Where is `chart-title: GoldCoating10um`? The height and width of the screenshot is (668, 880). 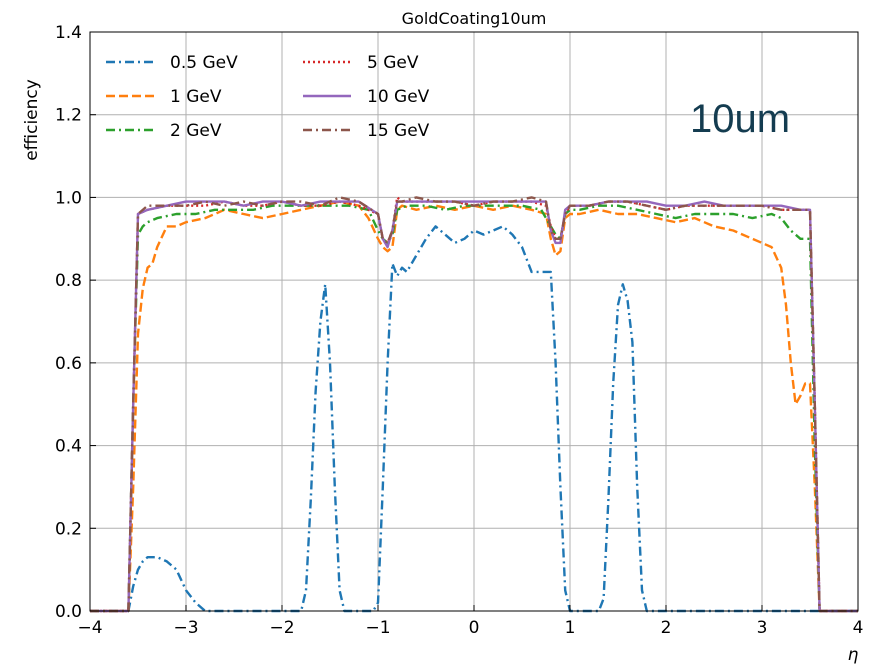
chart-title: GoldCoating10um is located at coordinates (474, 18).